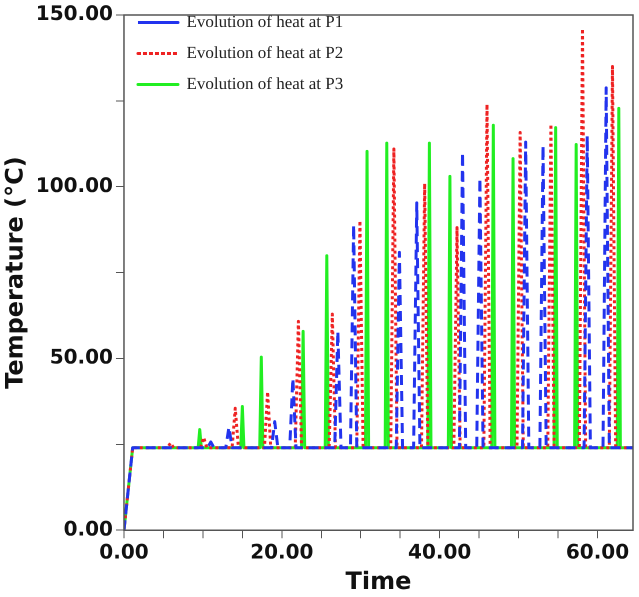  What do you see at coordinates (74, 184) in the screenshot?
I see `y-tick-label: 100.00` at bounding box center [74, 184].